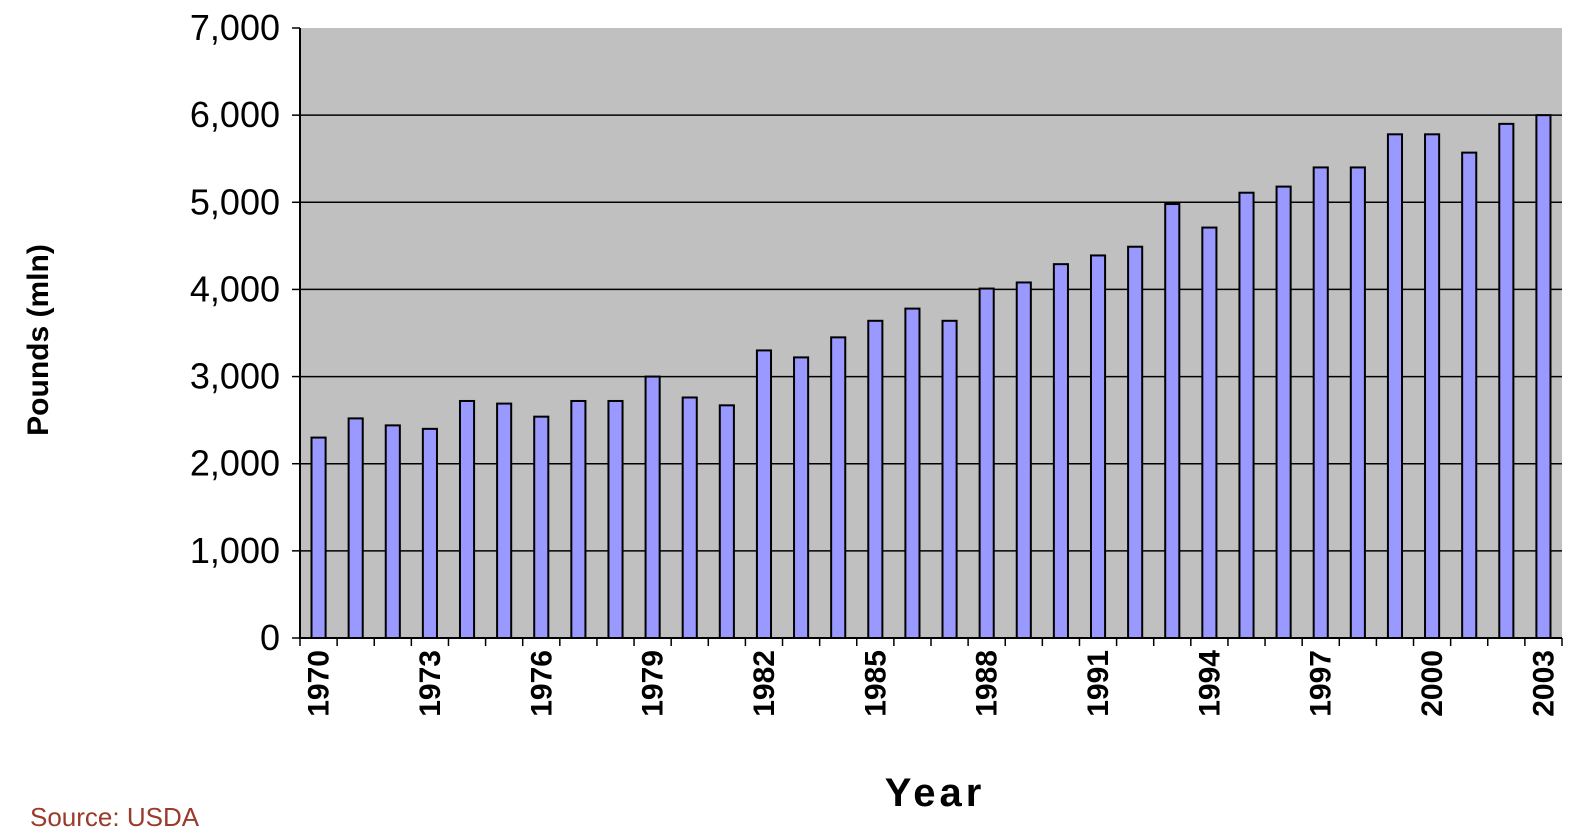  I want to click on y-tick-label: 5,000, so click(235, 201).